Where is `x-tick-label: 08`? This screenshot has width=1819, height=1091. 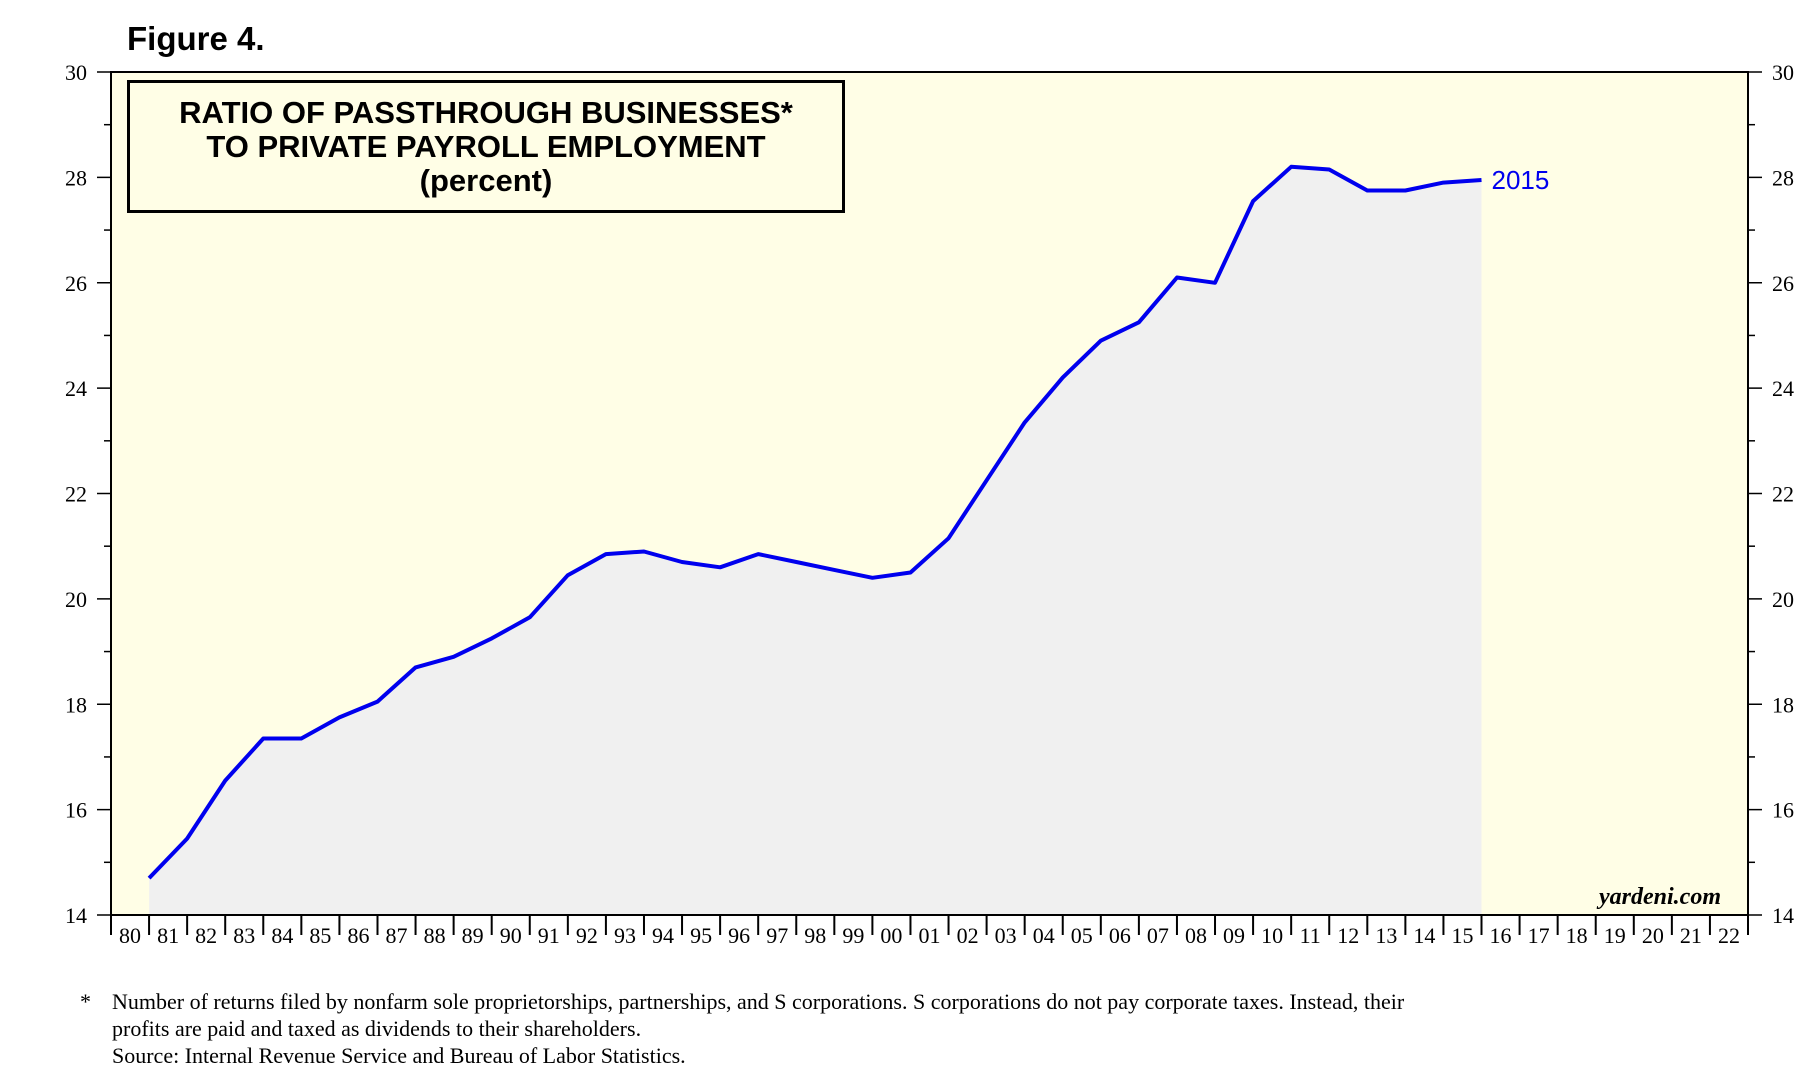
x-tick-label: 08 is located at coordinates (1196, 935).